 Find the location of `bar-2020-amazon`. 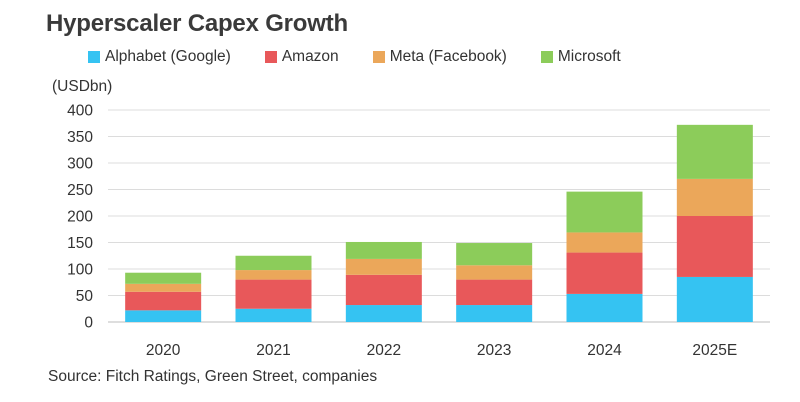

bar-2020-amazon is located at coordinates (163, 301).